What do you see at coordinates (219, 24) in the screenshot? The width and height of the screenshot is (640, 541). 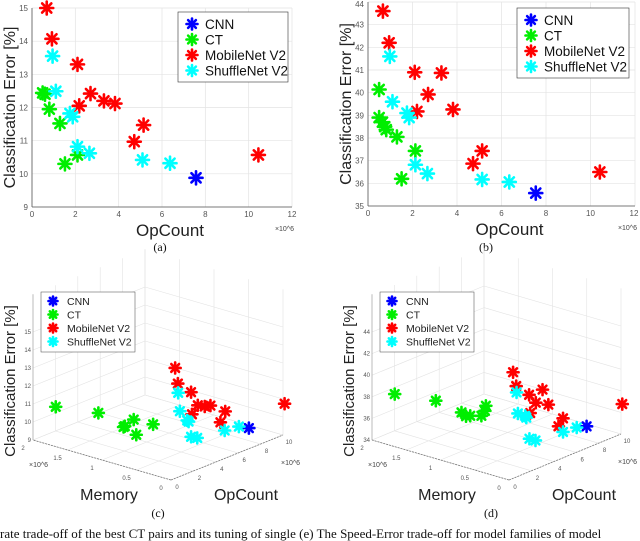 I see `legend-label: CNN` at bounding box center [219, 24].